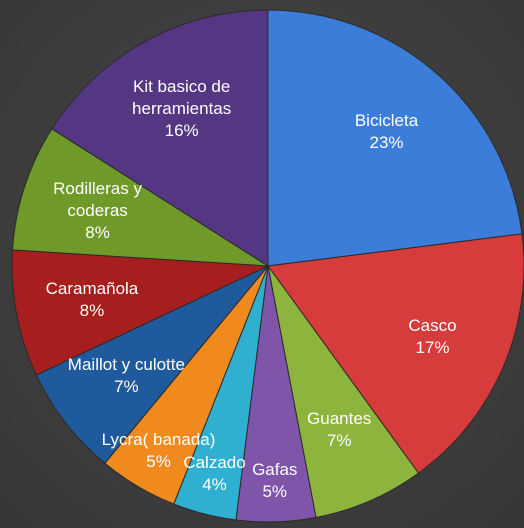 This screenshot has width=524, height=528. What do you see at coordinates (214, 463) in the screenshot?
I see `category-label: Calzado` at bounding box center [214, 463].